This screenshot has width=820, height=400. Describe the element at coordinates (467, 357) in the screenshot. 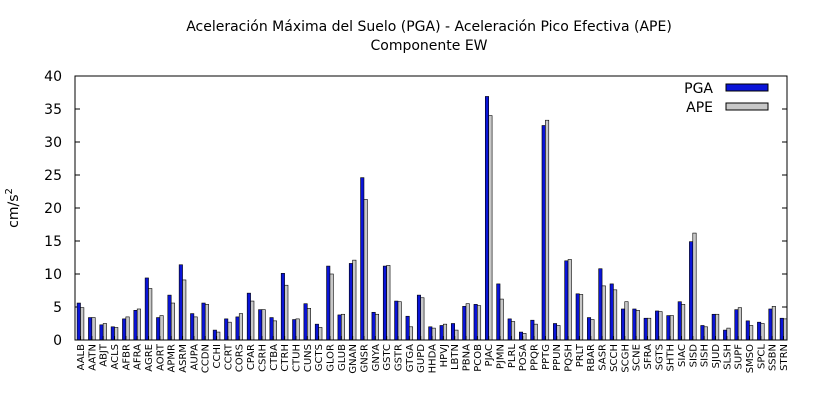

I see `x-tick-label: PBNA` at that location.